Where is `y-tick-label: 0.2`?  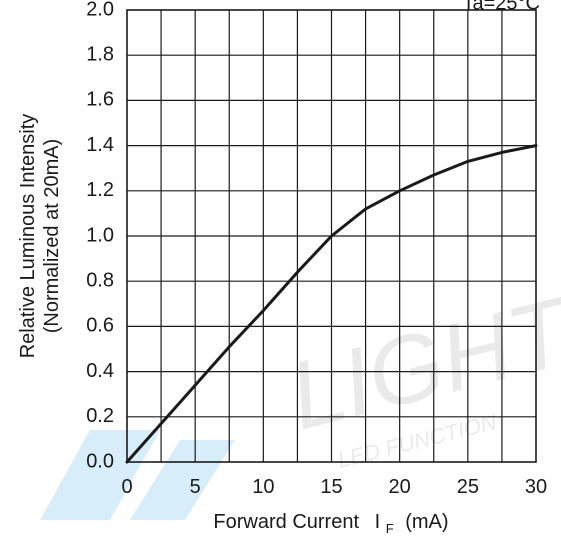 y-tick-label: 0.2 is located at coordinates (100, 416).